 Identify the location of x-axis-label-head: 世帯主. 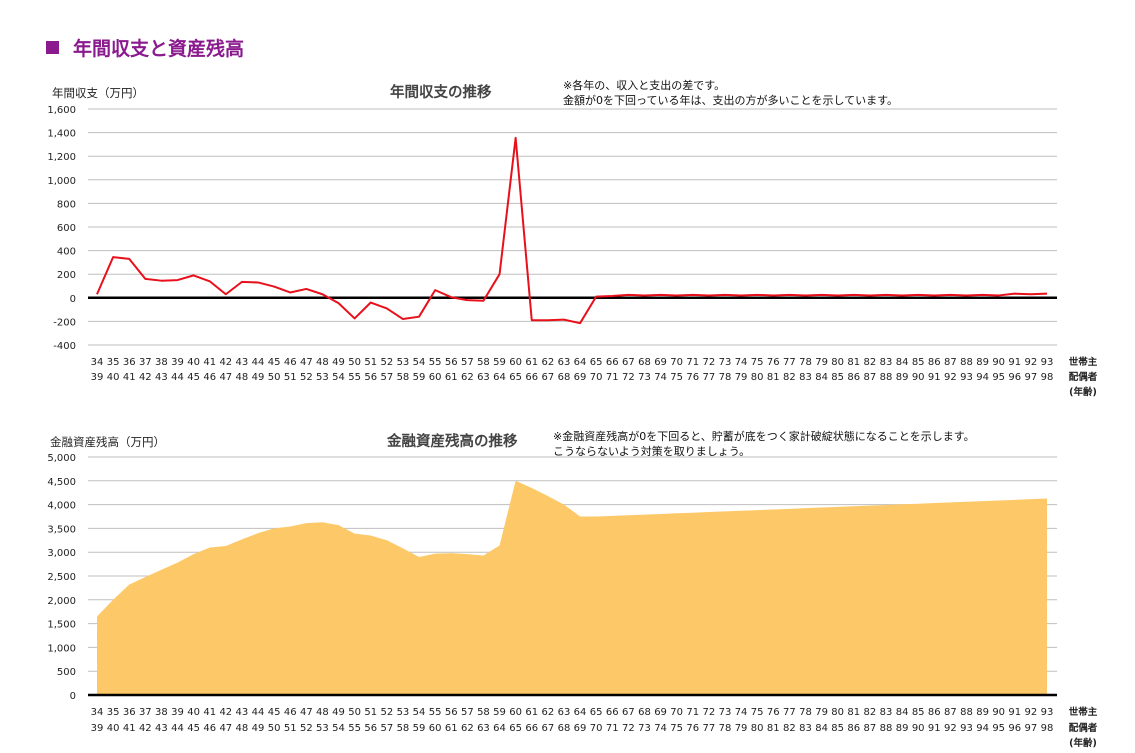
(1083, 712).